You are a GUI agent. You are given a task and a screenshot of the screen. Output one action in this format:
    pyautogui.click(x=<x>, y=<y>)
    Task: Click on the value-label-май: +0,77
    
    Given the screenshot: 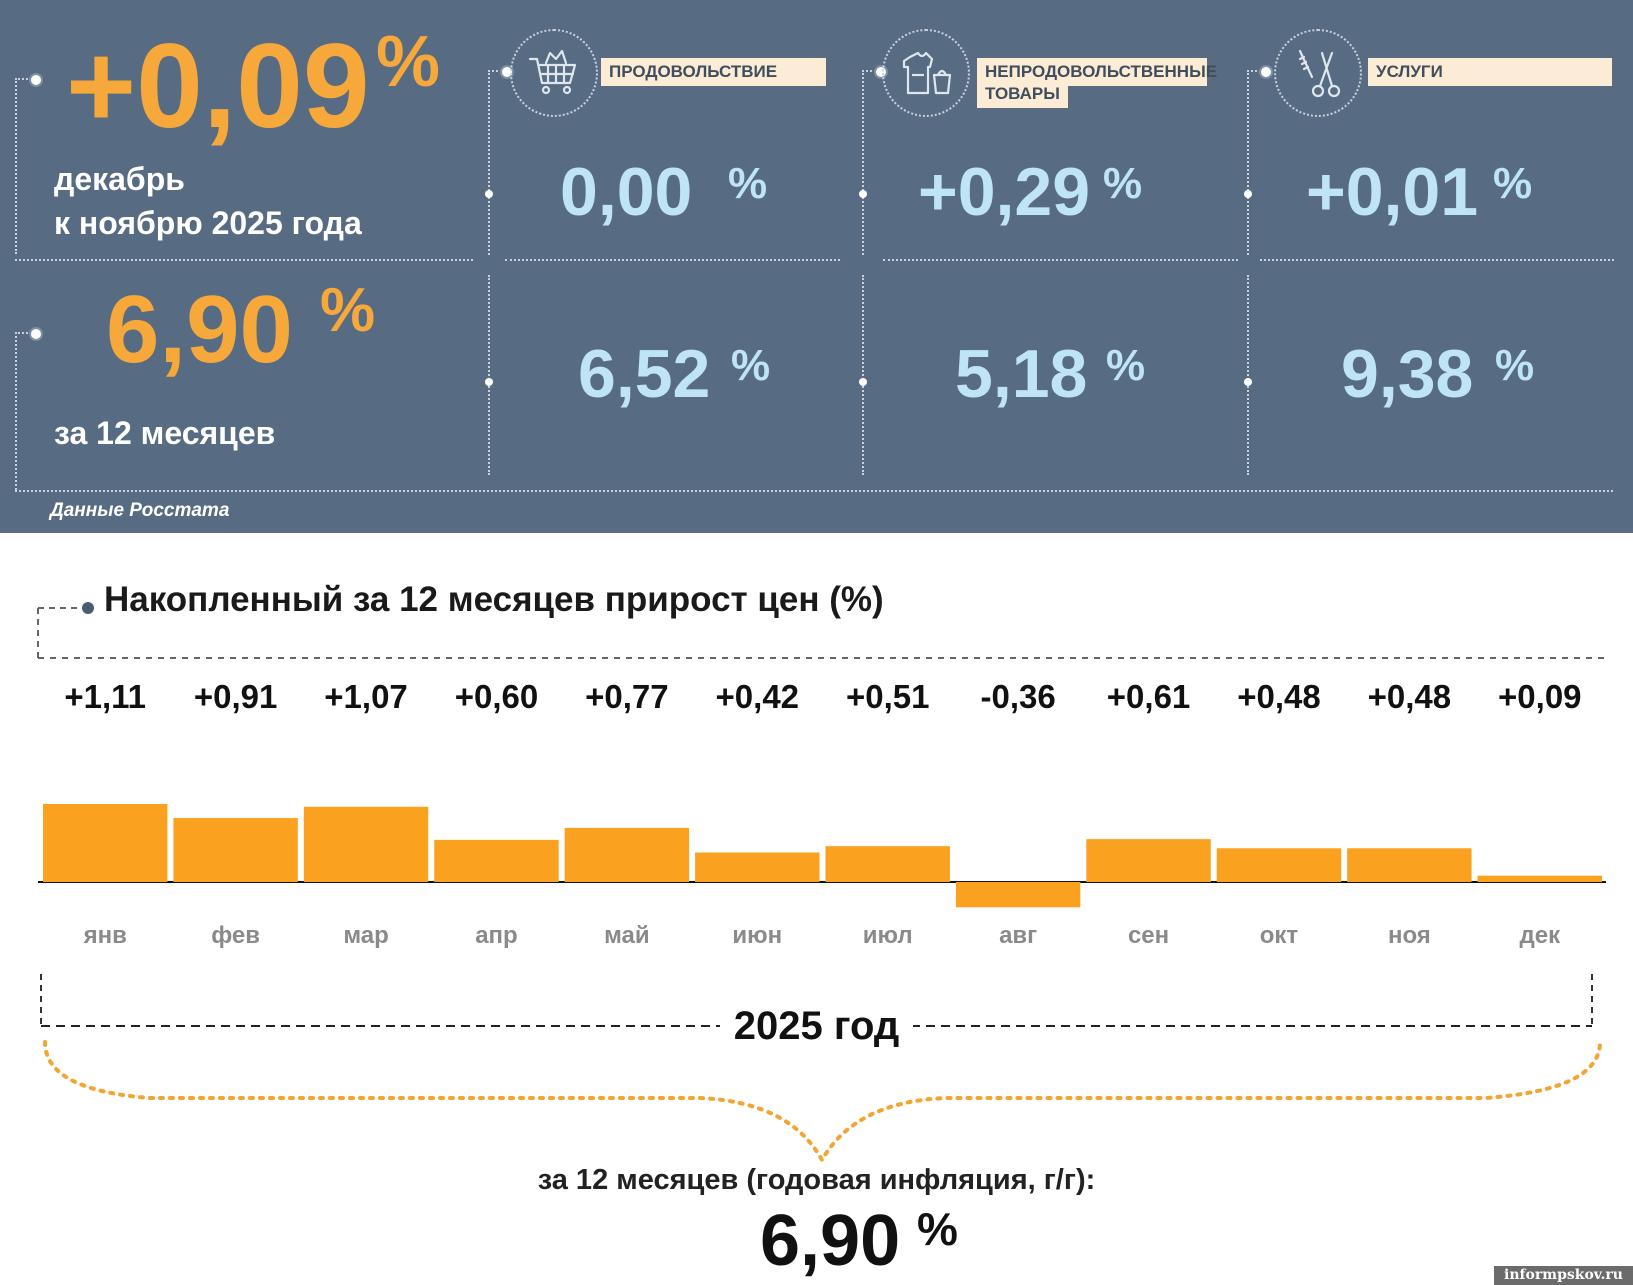 What is the action you would take?
    pyautogui.click(x=627, y=696)
    